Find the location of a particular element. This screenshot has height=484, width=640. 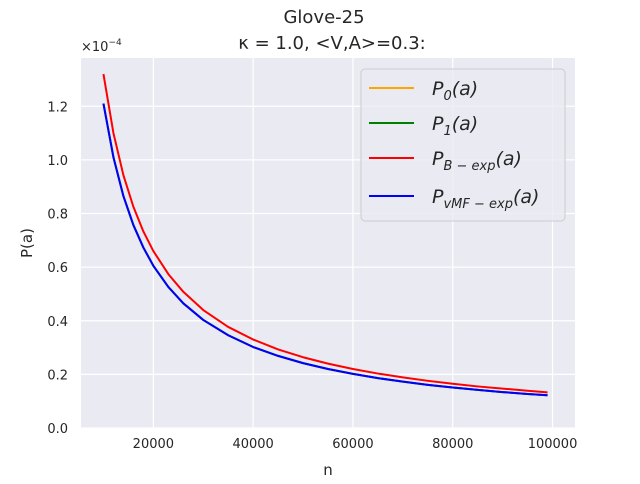

y-tick-label: 0.2 is located at coordinates (57, 375).